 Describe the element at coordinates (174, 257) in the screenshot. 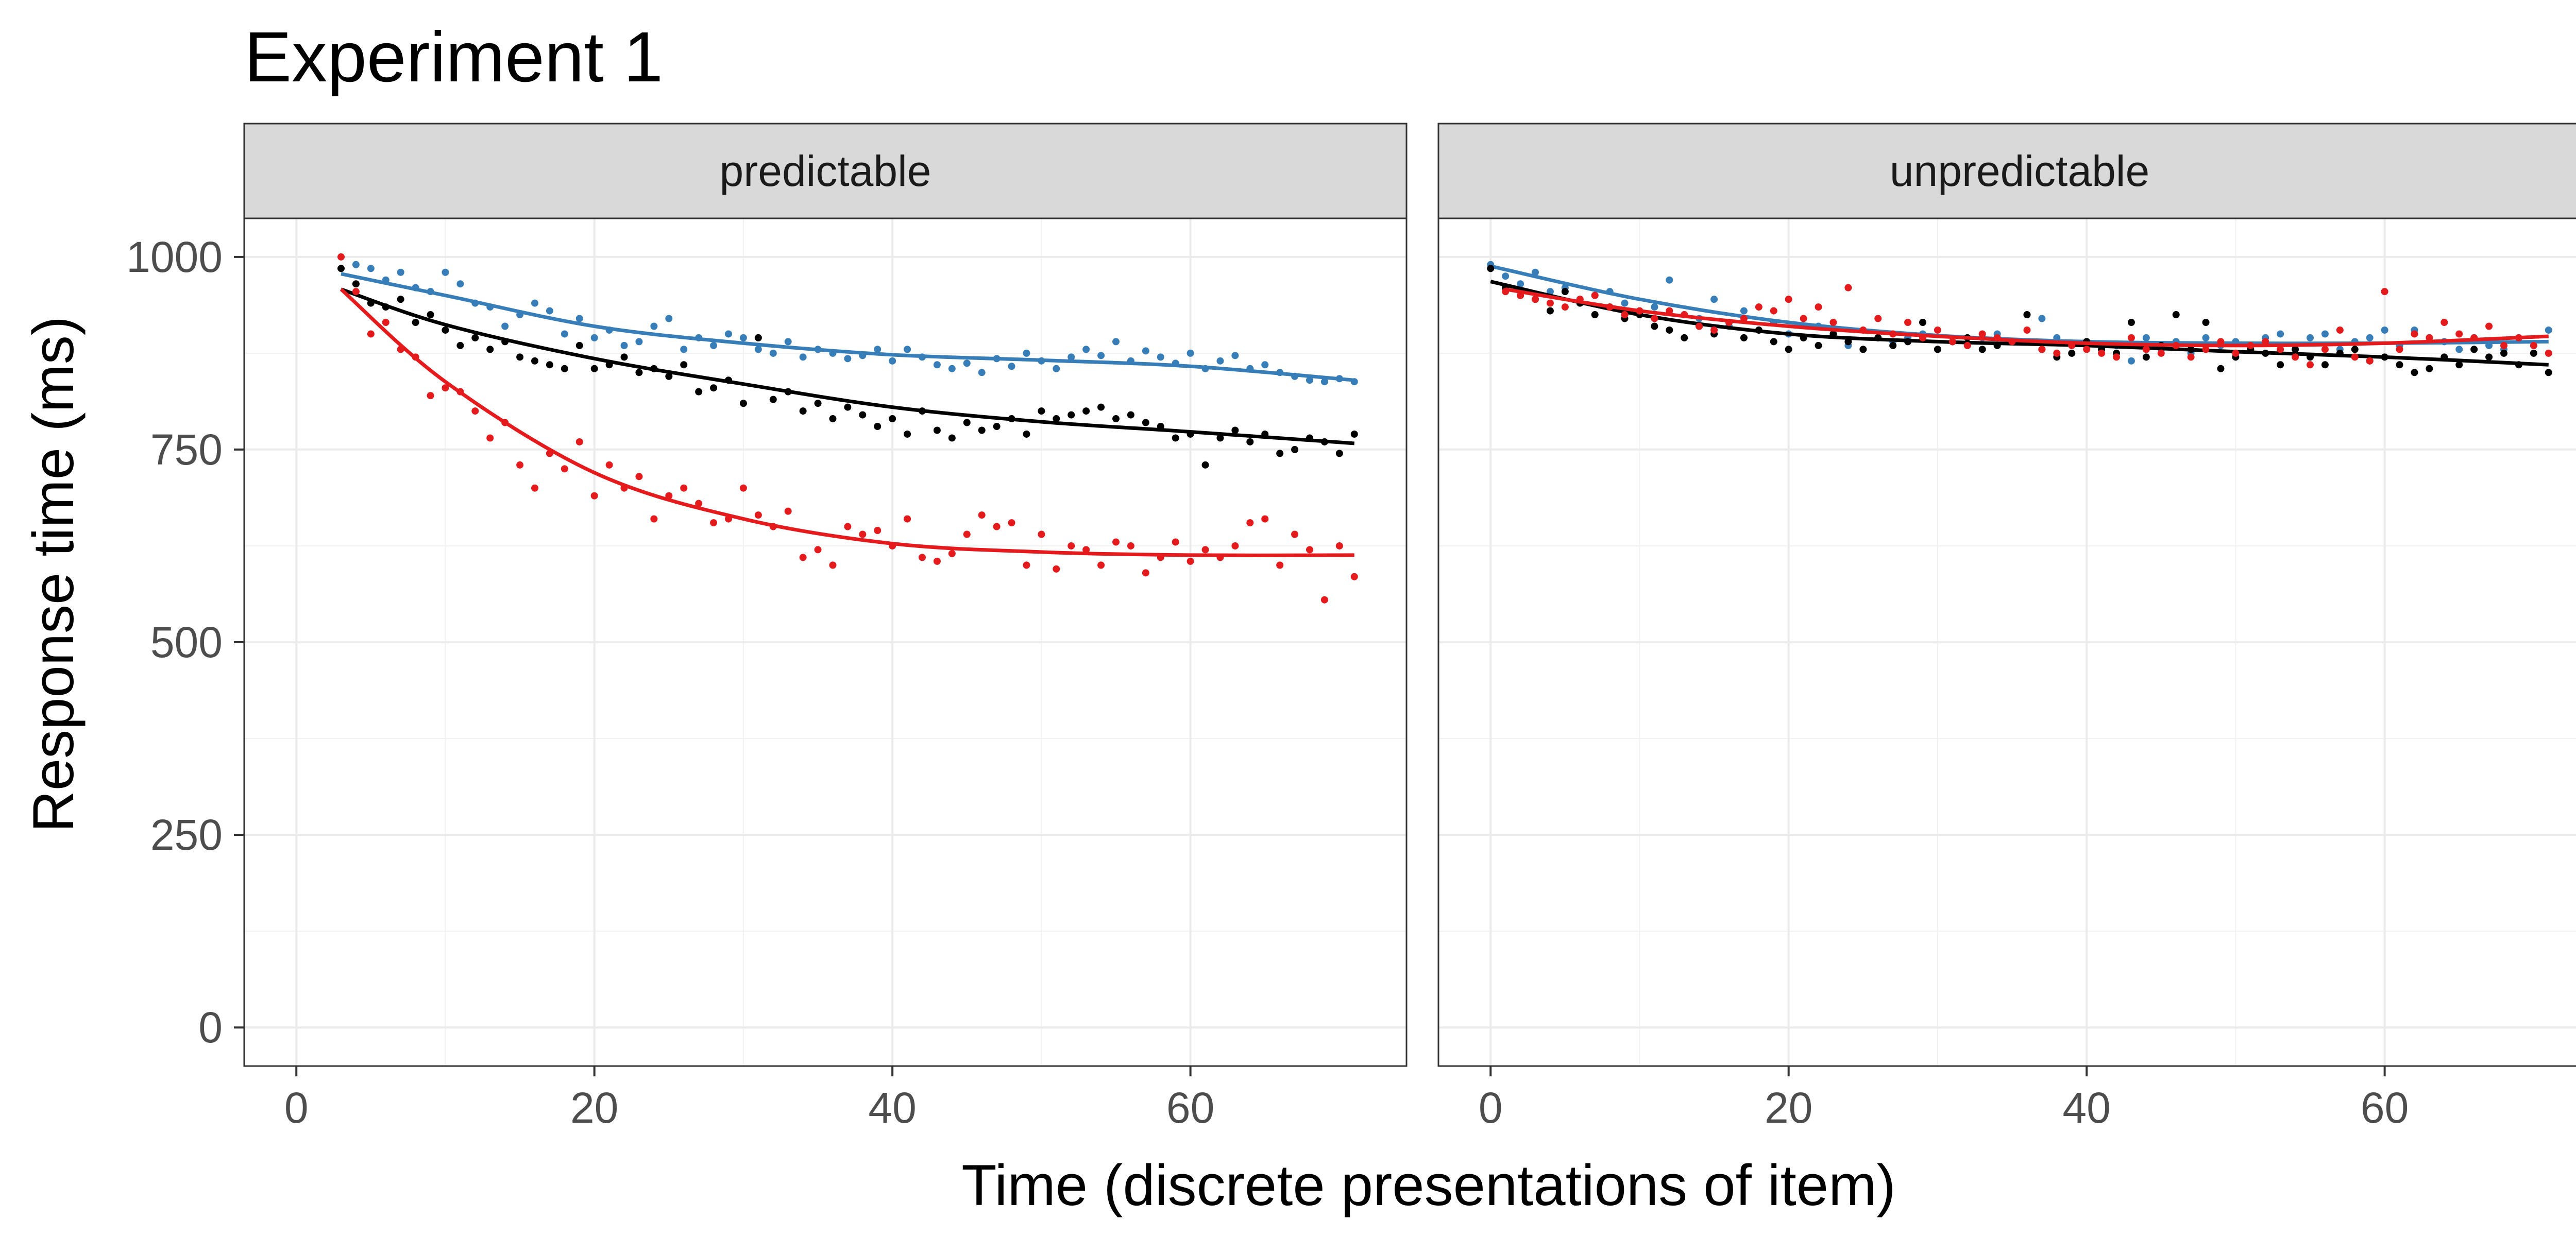

I see `y-tick-label: 1000` at that location.